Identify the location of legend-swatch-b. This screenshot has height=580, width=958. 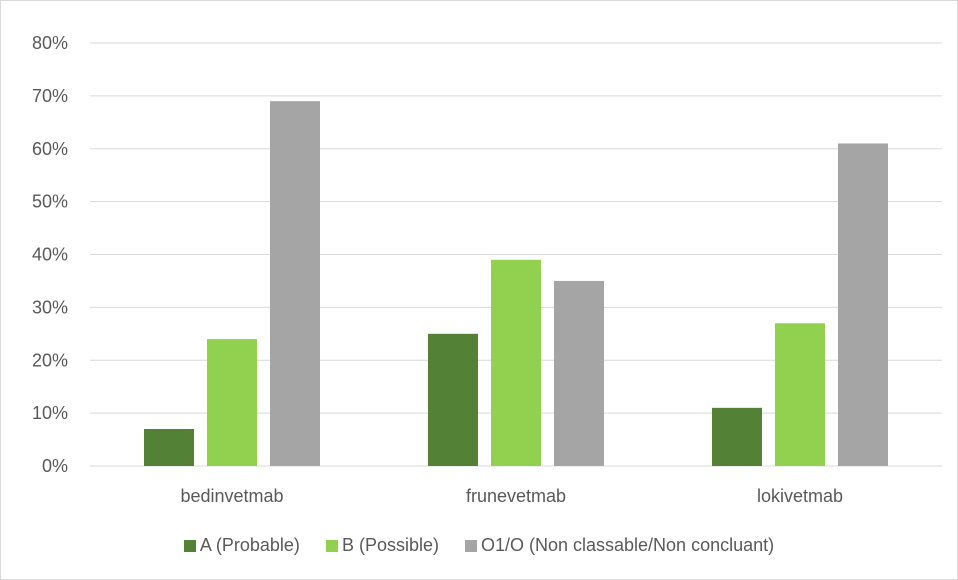
(331, 545).